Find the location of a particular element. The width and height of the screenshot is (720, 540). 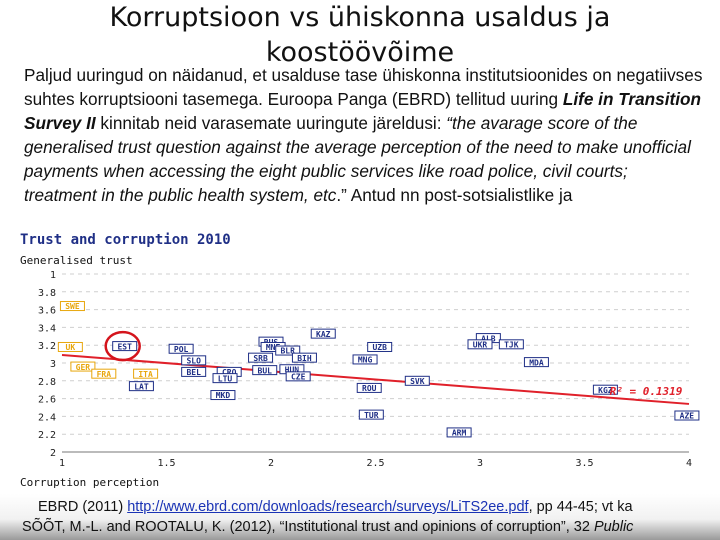

data-point-svk: SVK is located at coordinates (417, 380).